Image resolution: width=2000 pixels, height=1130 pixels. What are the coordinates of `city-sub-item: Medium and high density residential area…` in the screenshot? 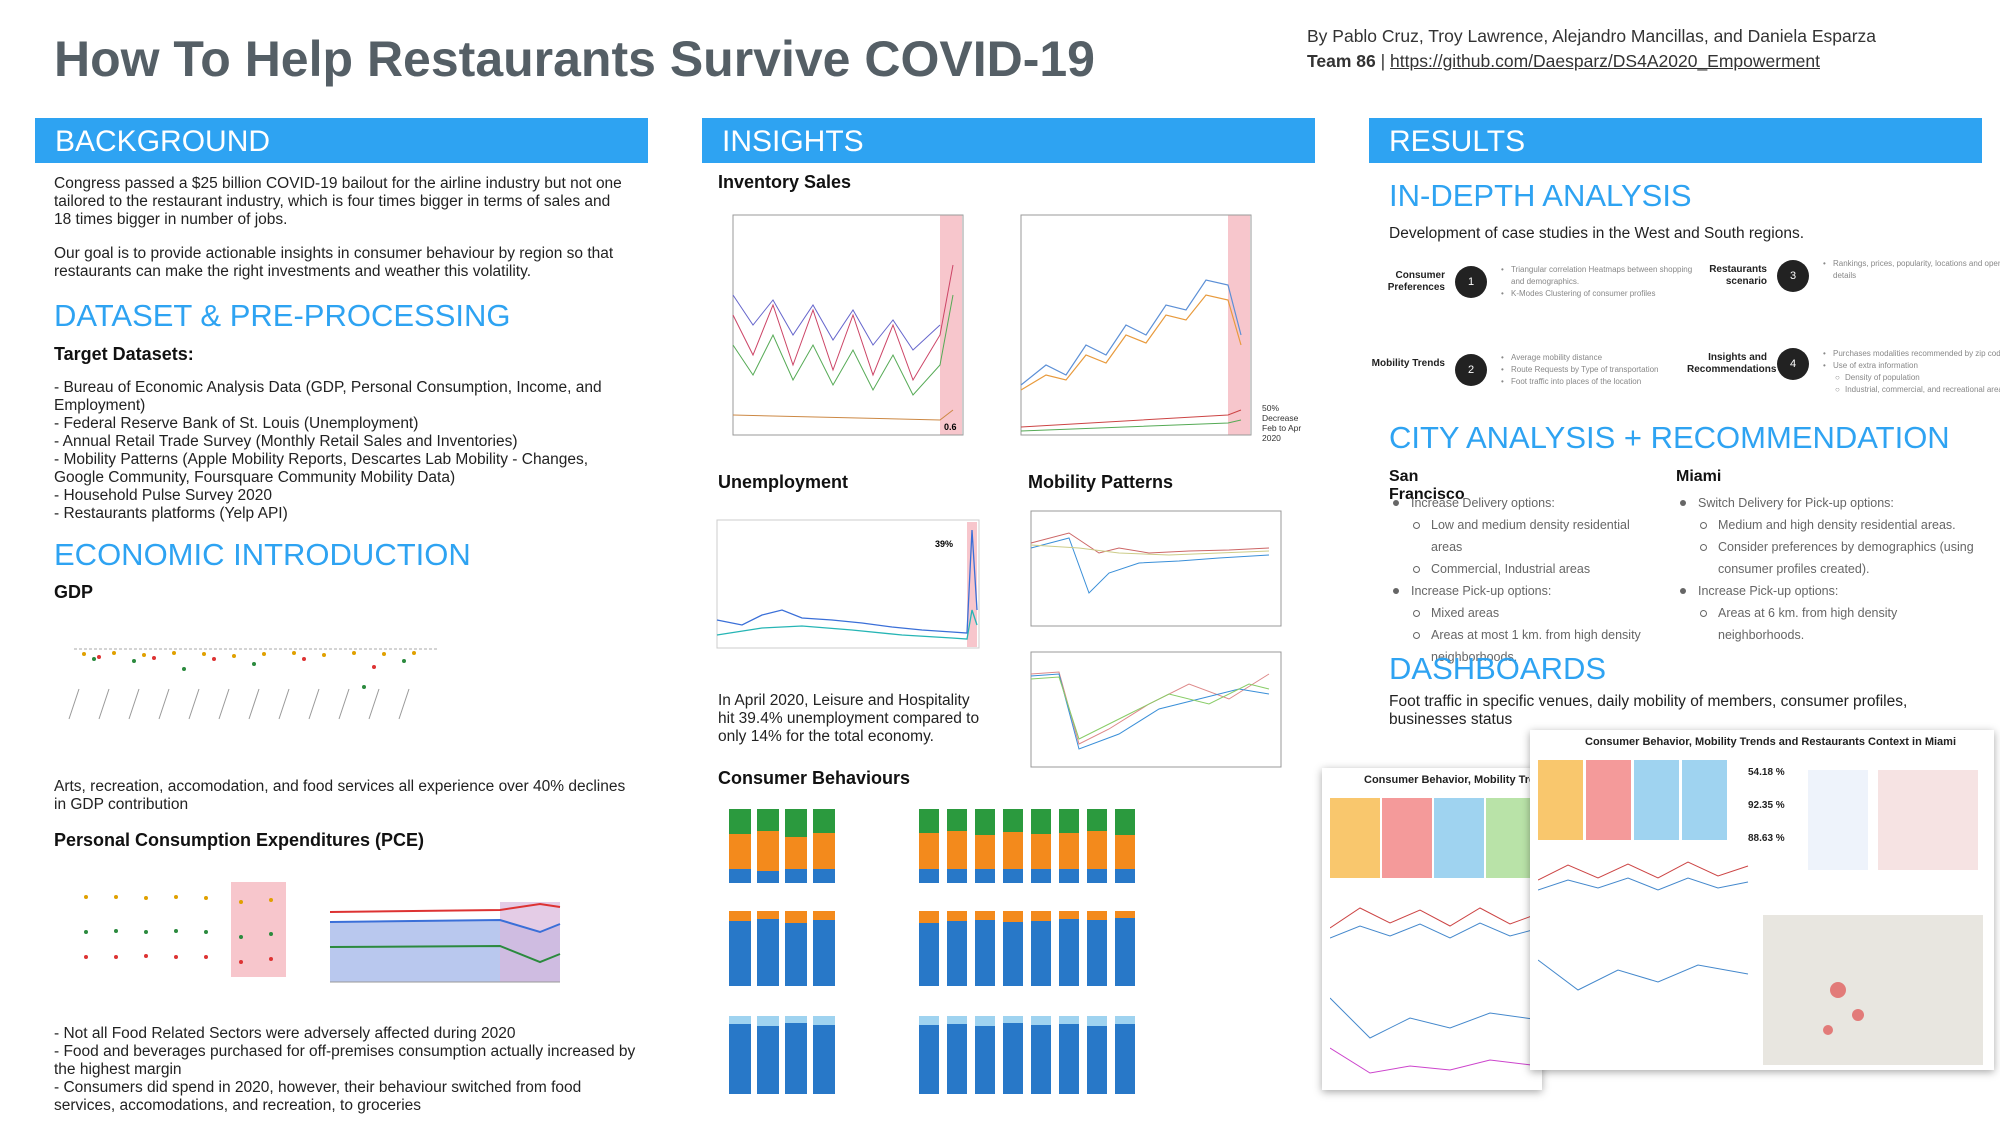 It's located at (1826, 525).